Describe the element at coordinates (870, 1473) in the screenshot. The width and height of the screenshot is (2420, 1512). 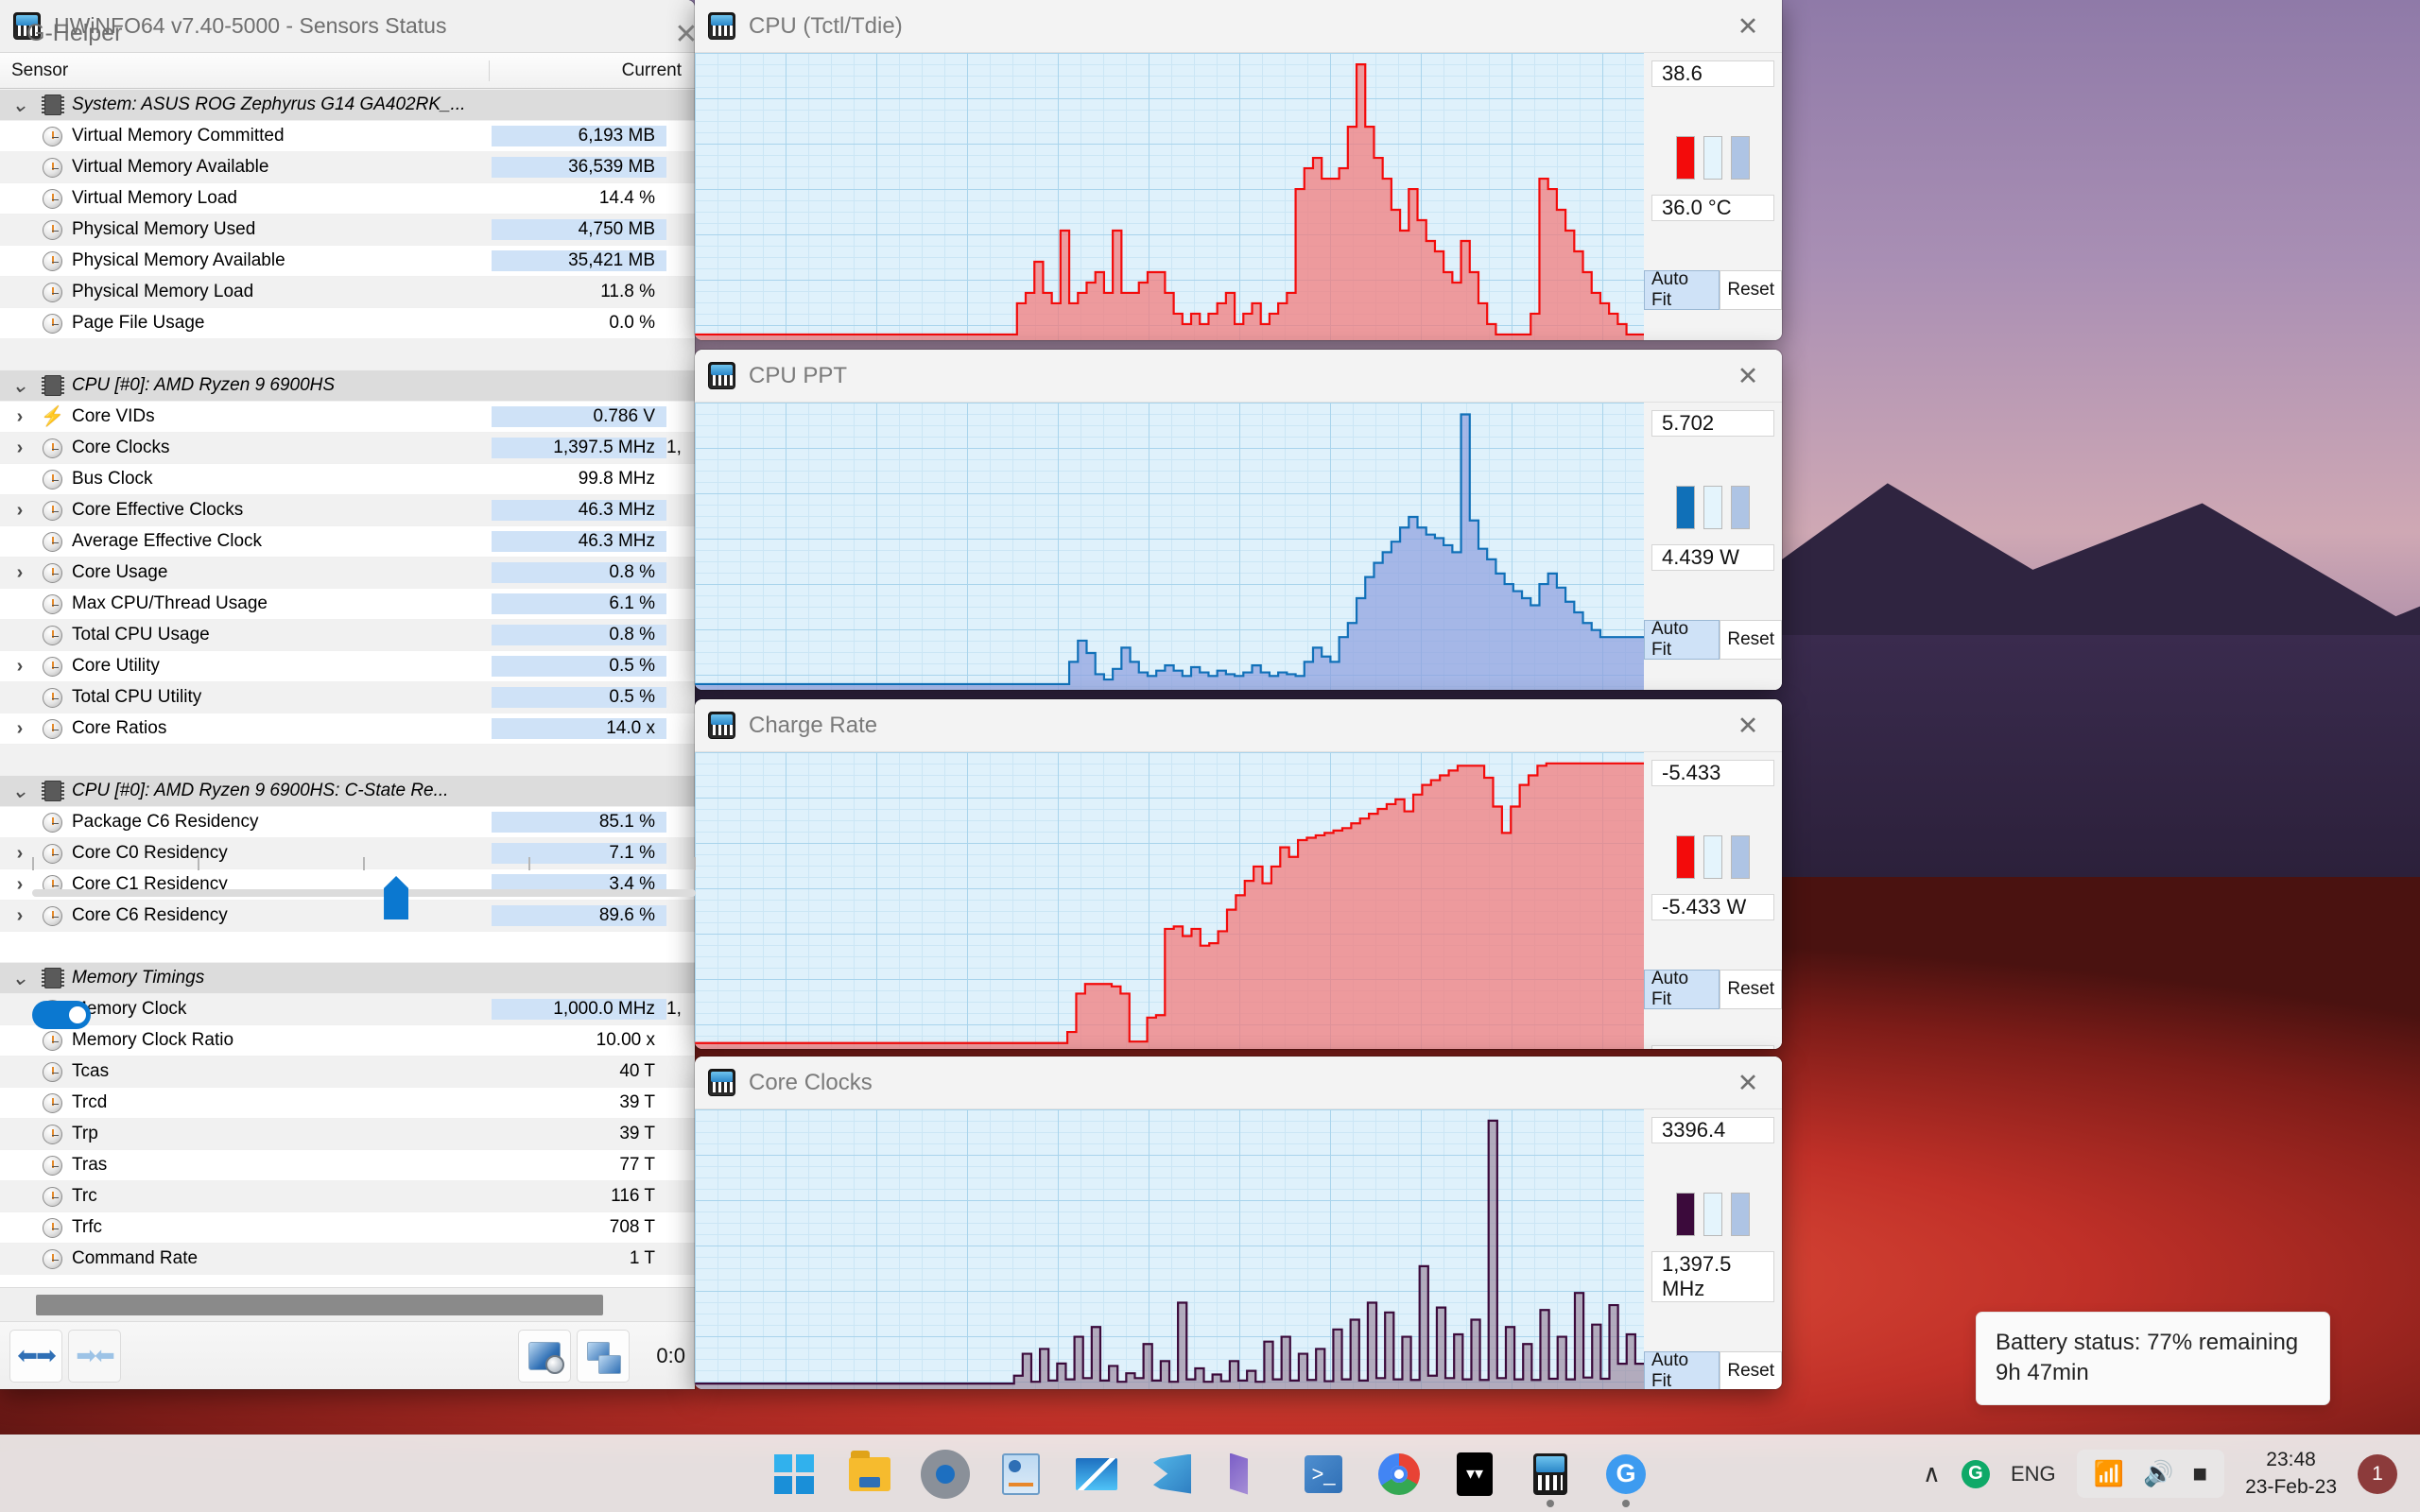
I see `file-explorer` at that location.